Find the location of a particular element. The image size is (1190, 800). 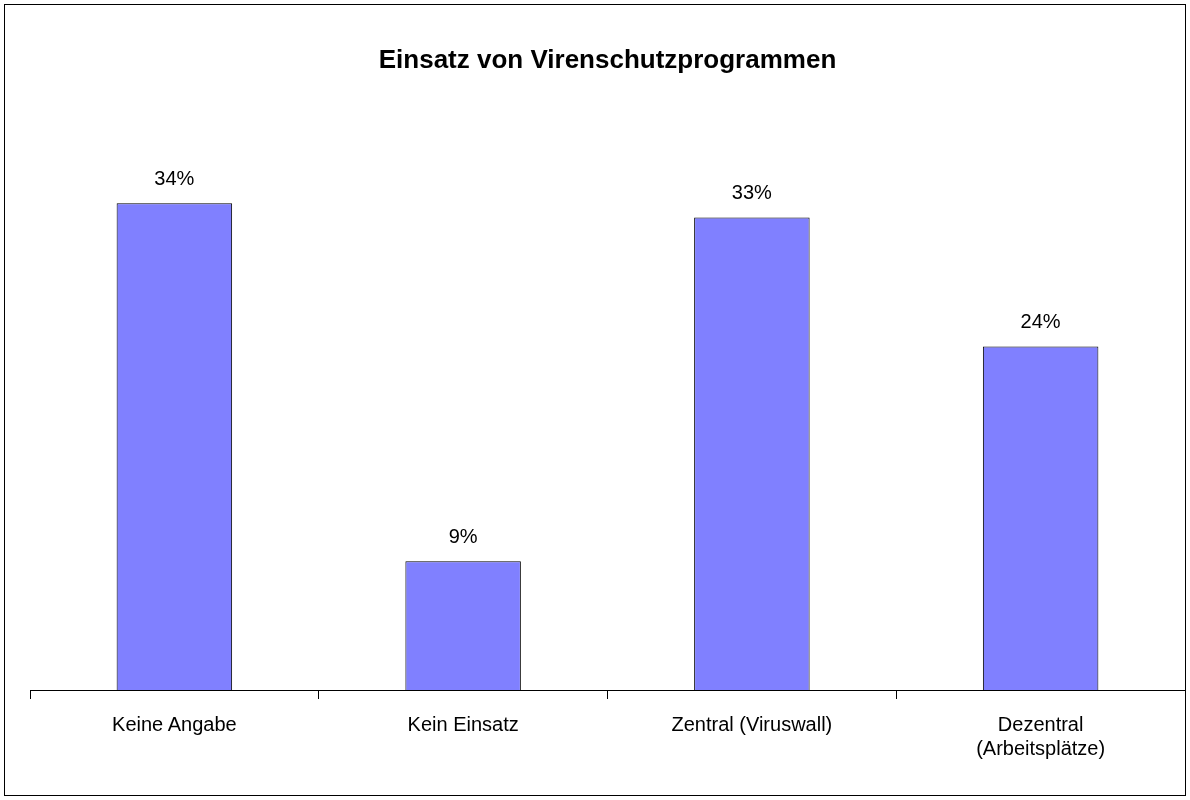

data-label: 33% is located at coordinates (752, 192).